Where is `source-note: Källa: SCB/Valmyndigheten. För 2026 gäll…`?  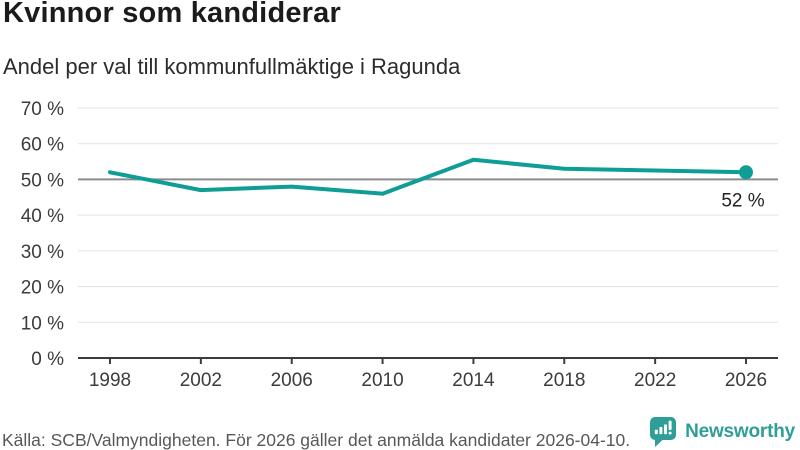 source-note: Källa: SCB/Valmyndigheten. För 2026 gäll… is located at coordinates (316, 440).